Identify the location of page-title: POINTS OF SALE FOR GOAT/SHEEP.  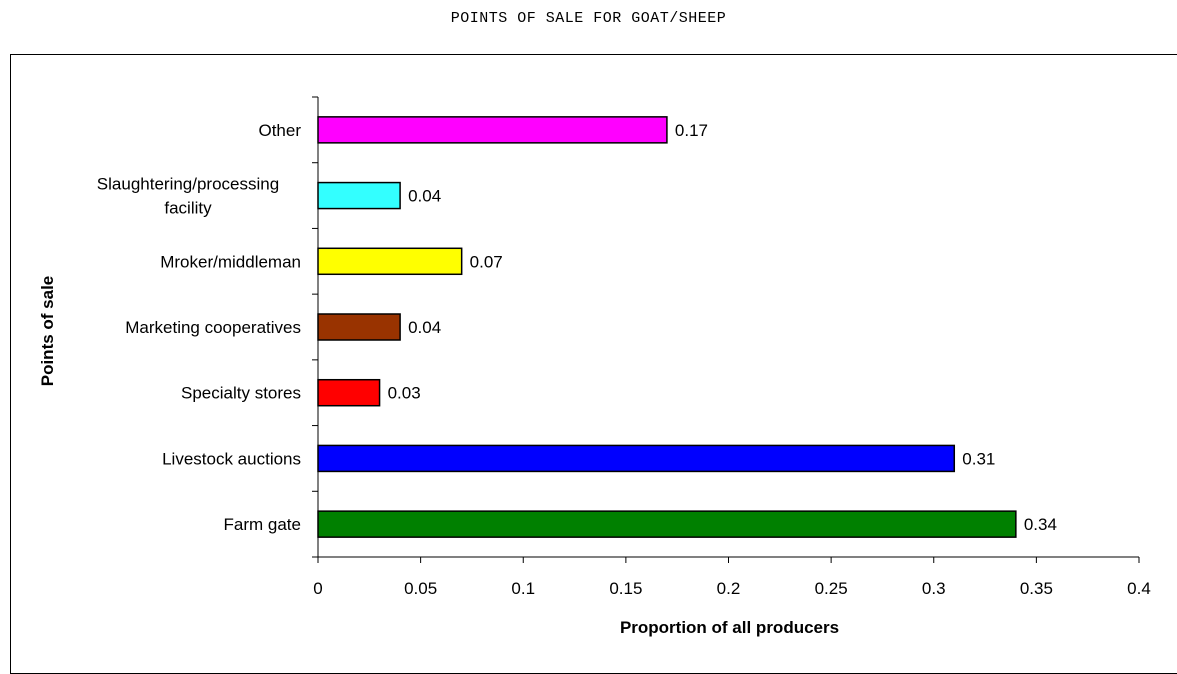
(588, 18).